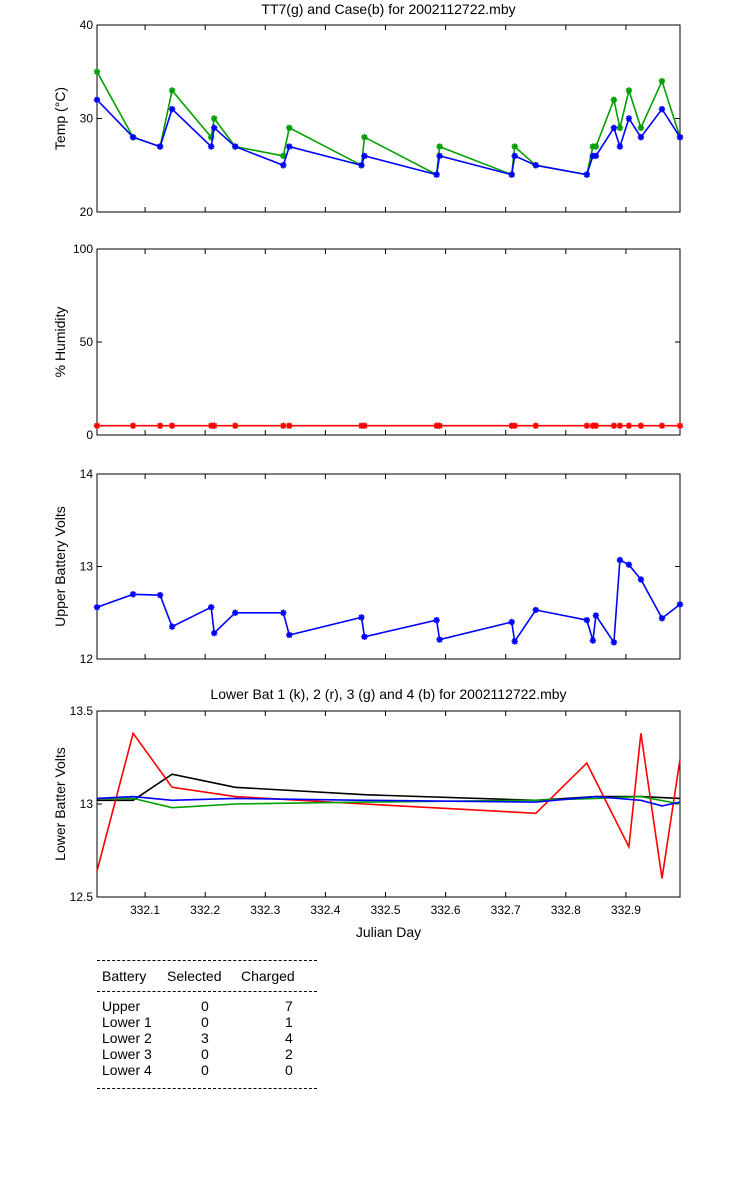 The image size is (750, 1200). What do you see at coordinates (60, 804) in the screenshot?
I see `y-axis-label: Lower Batter Volts` at bounding box center [60, 804].